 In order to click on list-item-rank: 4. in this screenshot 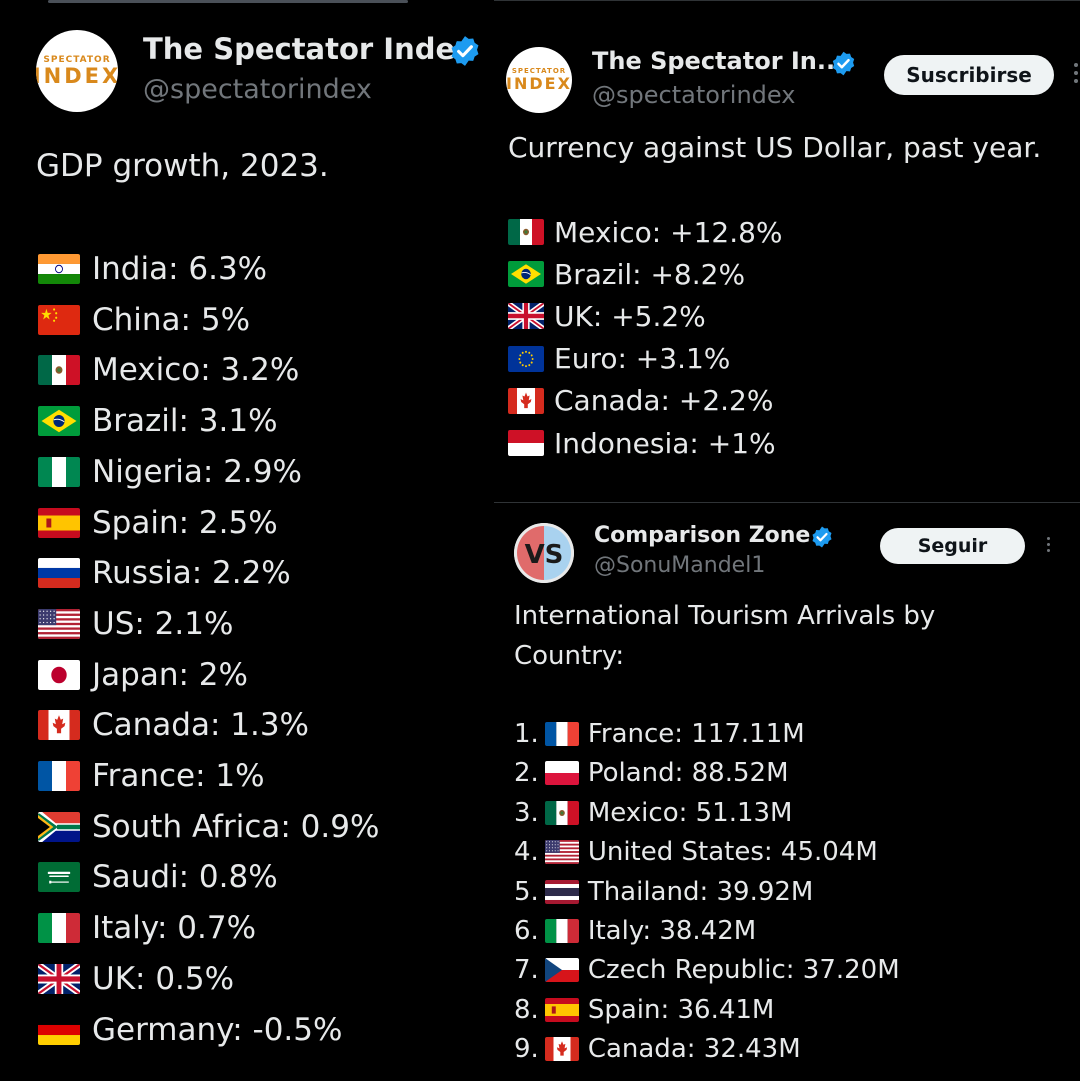, I will do `click(526, 852)`.